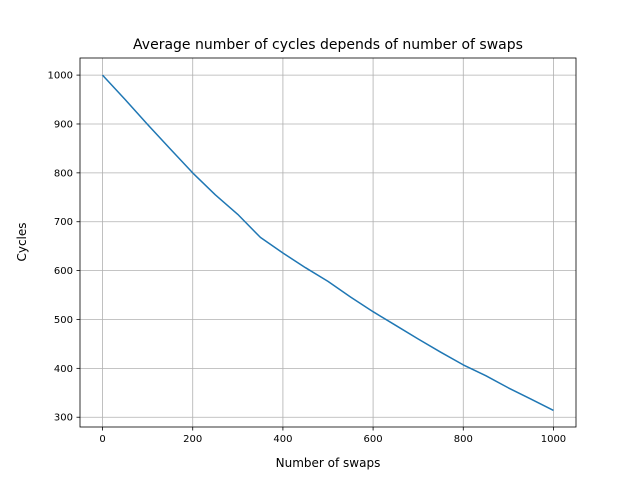 This screenshot has width=640, height=480. Describe the element at coordinates (332, 436) in the screenshot. I see `x-axis: 0 200 400 600 800 1000` at that location.